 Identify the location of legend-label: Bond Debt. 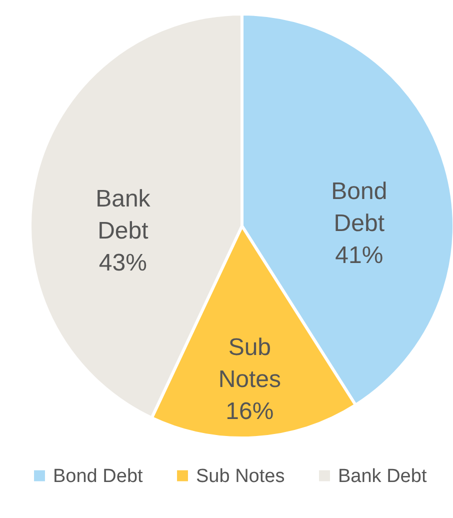
(98, 476).